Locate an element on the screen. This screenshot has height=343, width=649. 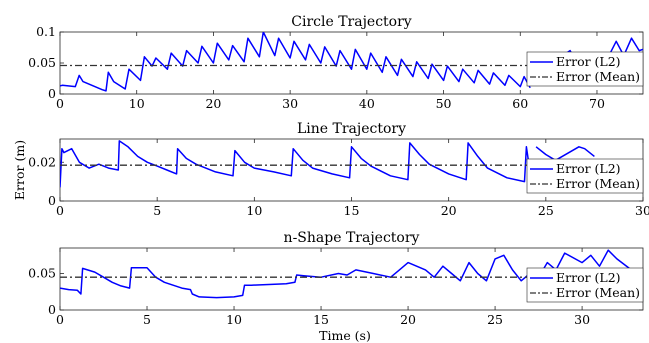
x-axis-label: Time (s) is located at coordinates (345, 335).